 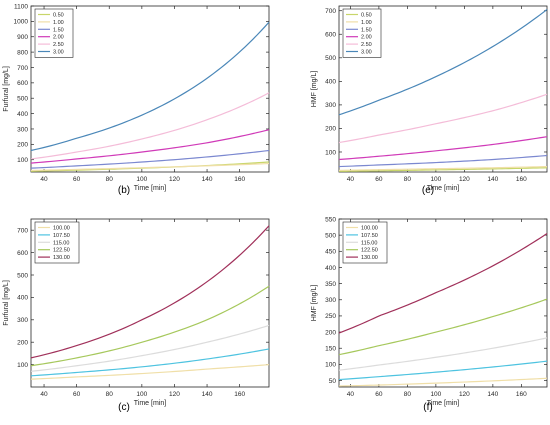 I want to click on y-tick-label: 900, so click(x=22, y=37).